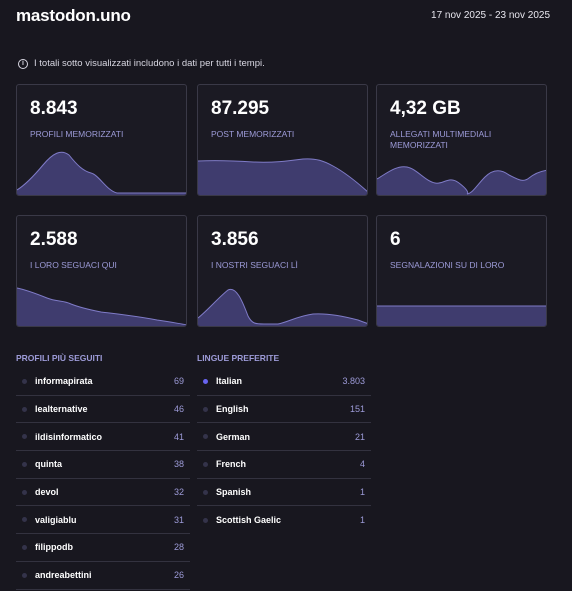 The height and width of the screenshot is (591, 572). I want to click on list-item: andreabettini 26, so click(103, 576).